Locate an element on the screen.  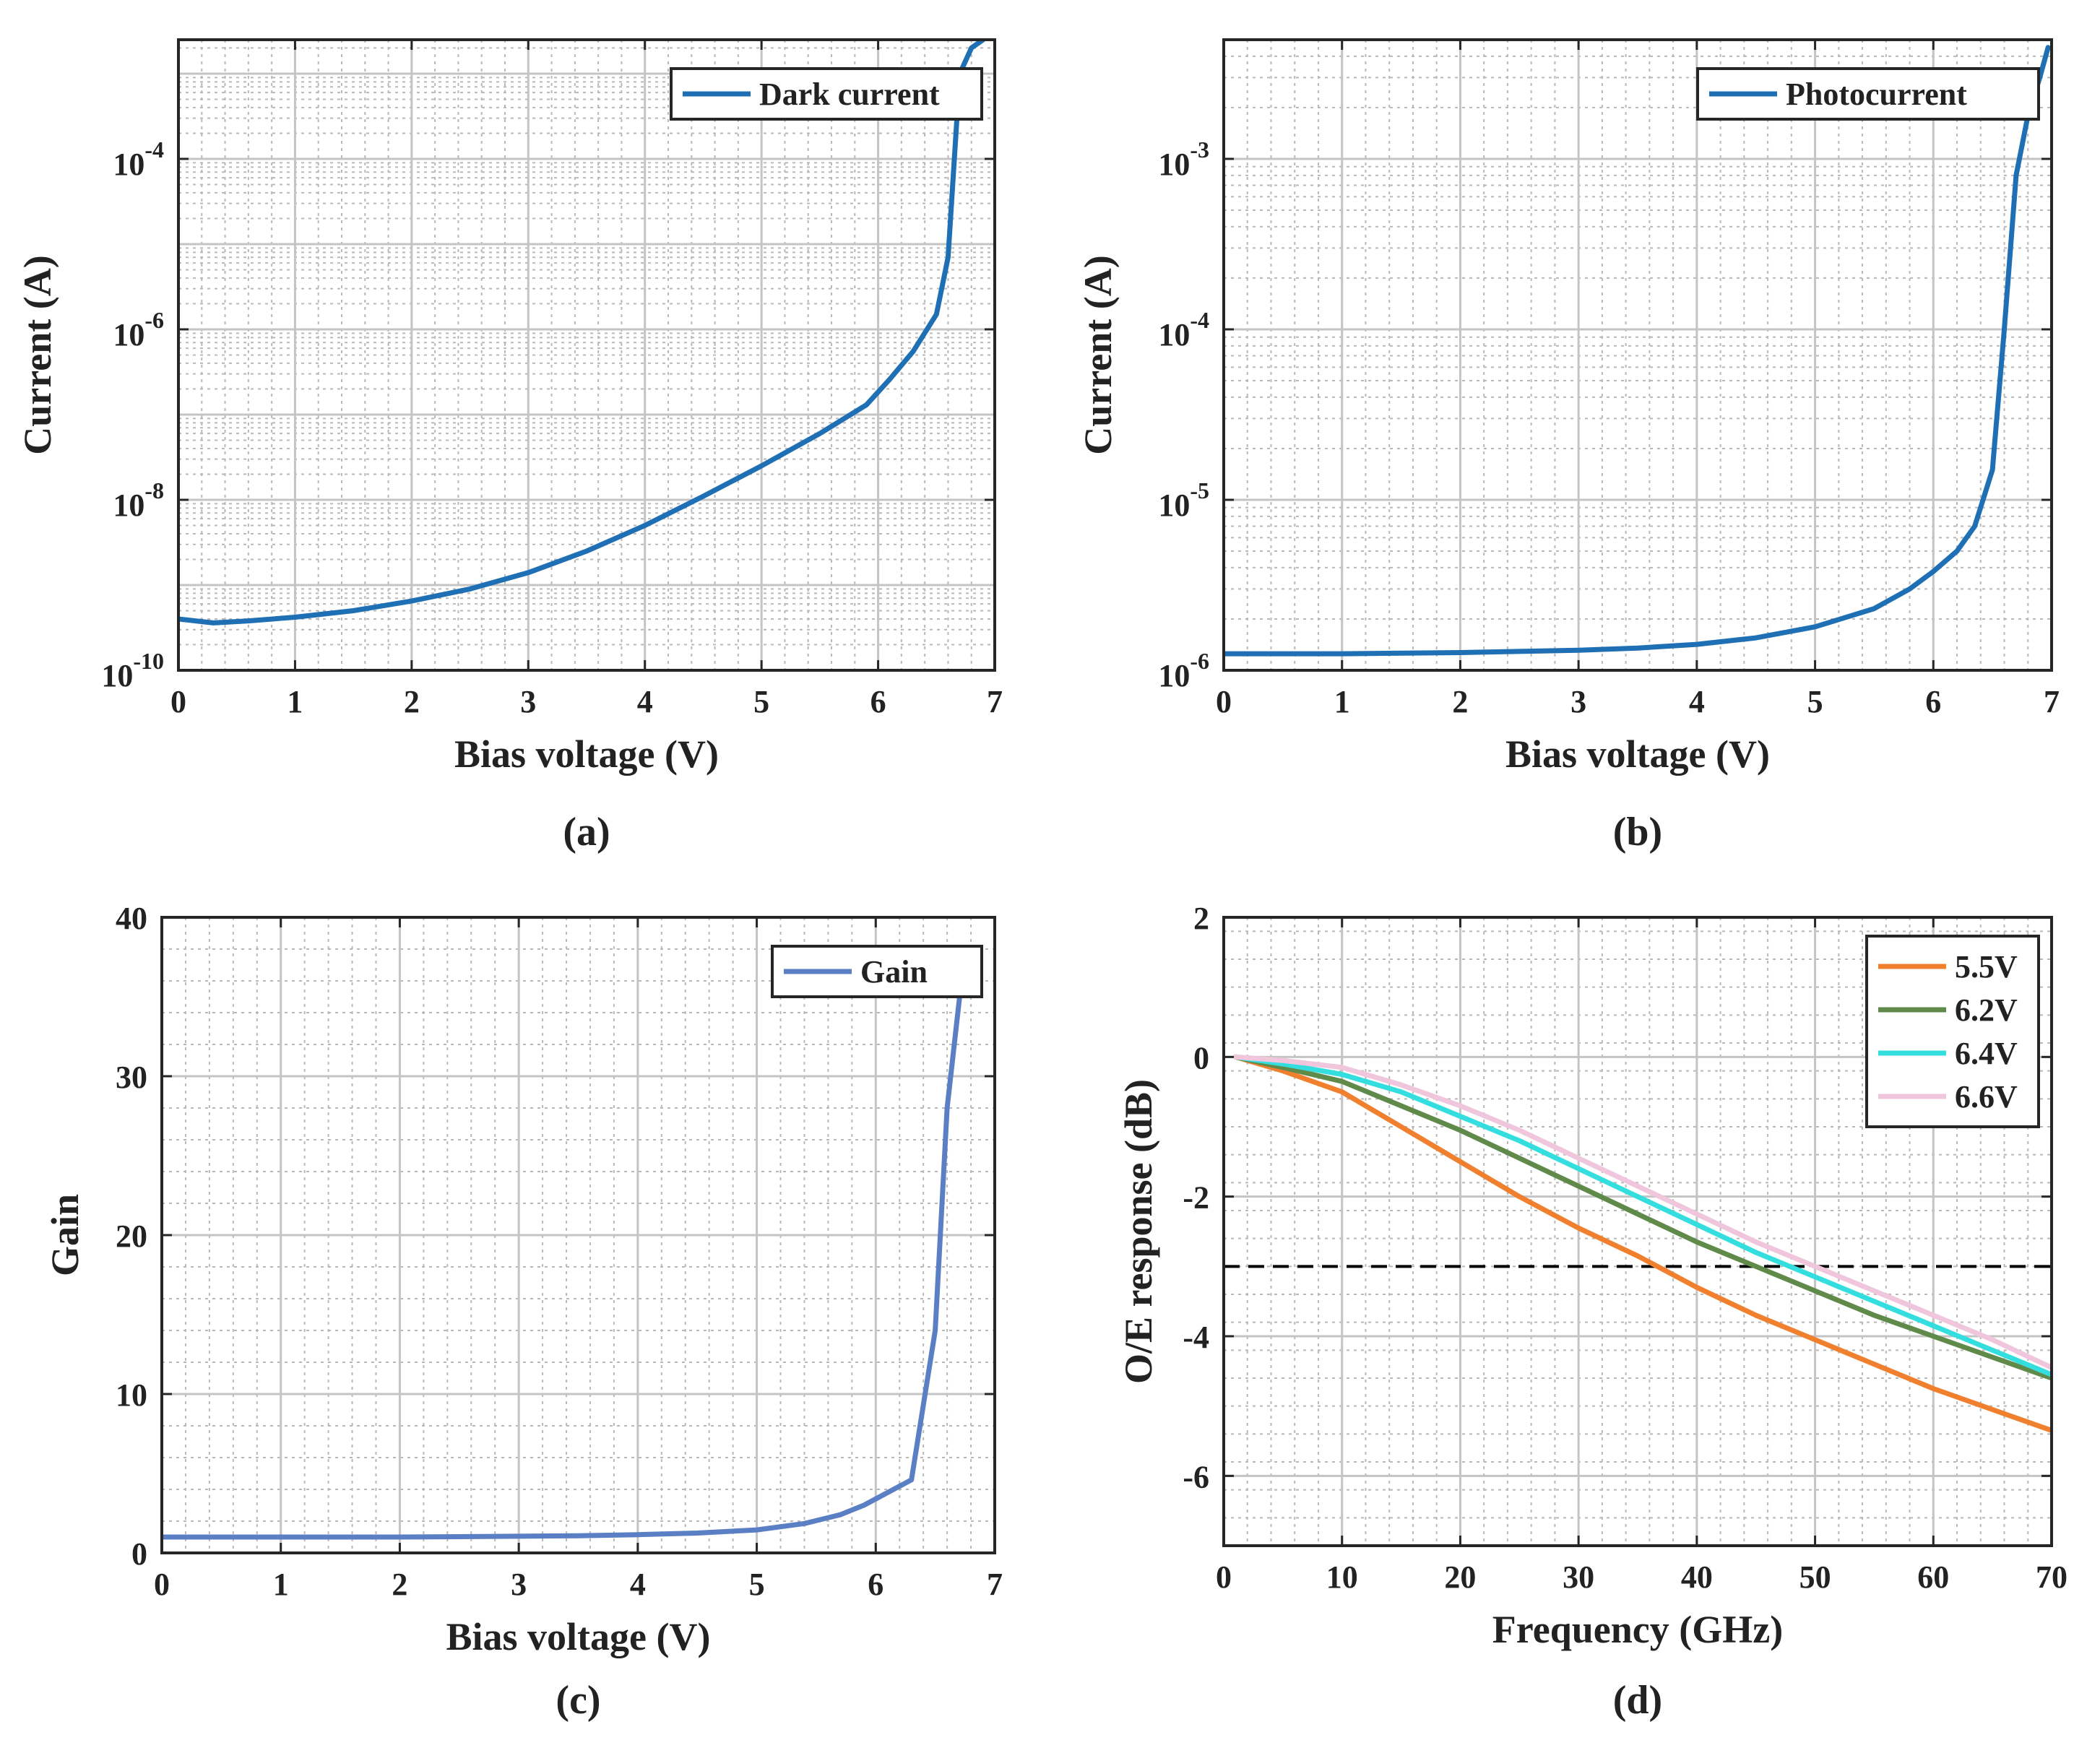
series-line-6-2v is located at coordinates (1642, 1217).